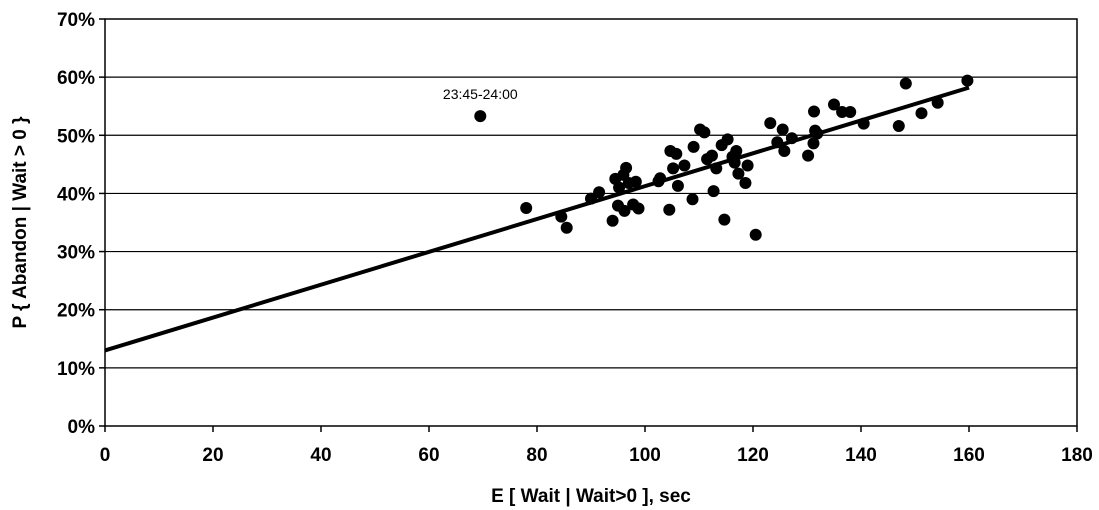 The height and width of the screenshot is (510, 1099). I want to click on y-tick-label: 40%, so click(76, 194).